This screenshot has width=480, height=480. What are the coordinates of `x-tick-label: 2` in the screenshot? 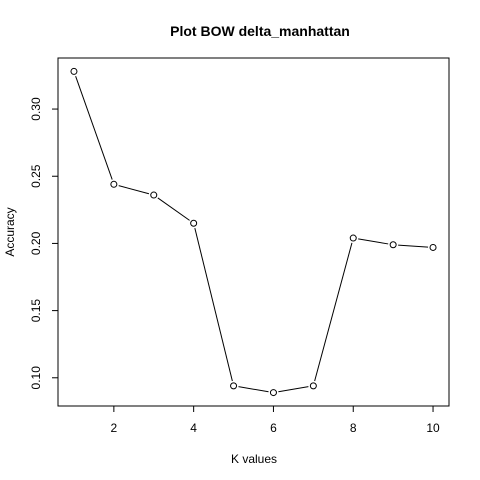 It's located at (114, 428).